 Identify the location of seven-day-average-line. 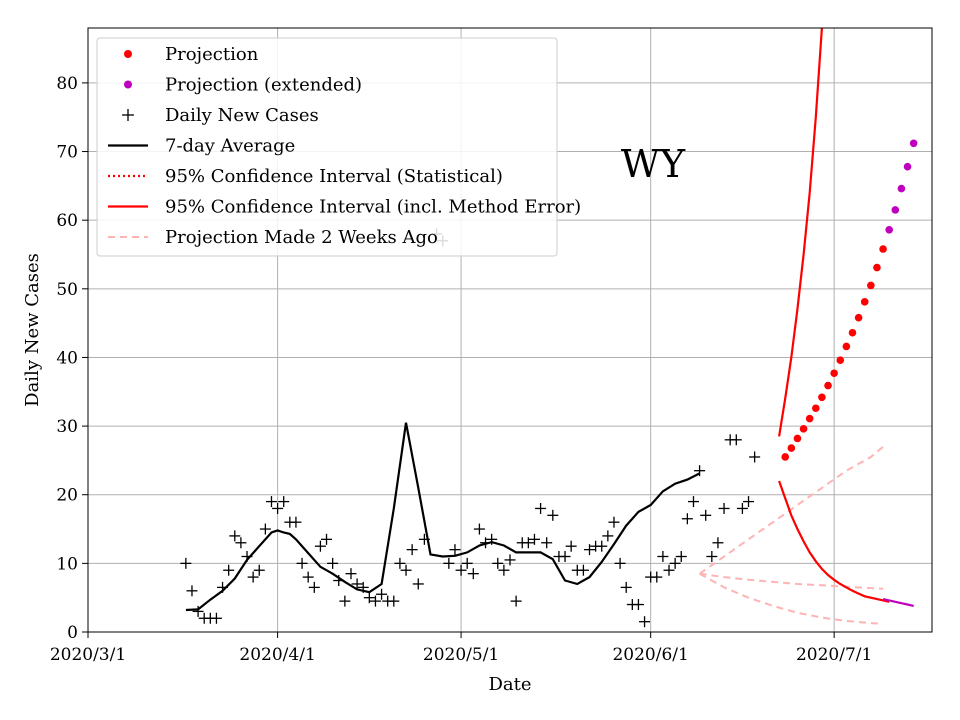
(443, 517).